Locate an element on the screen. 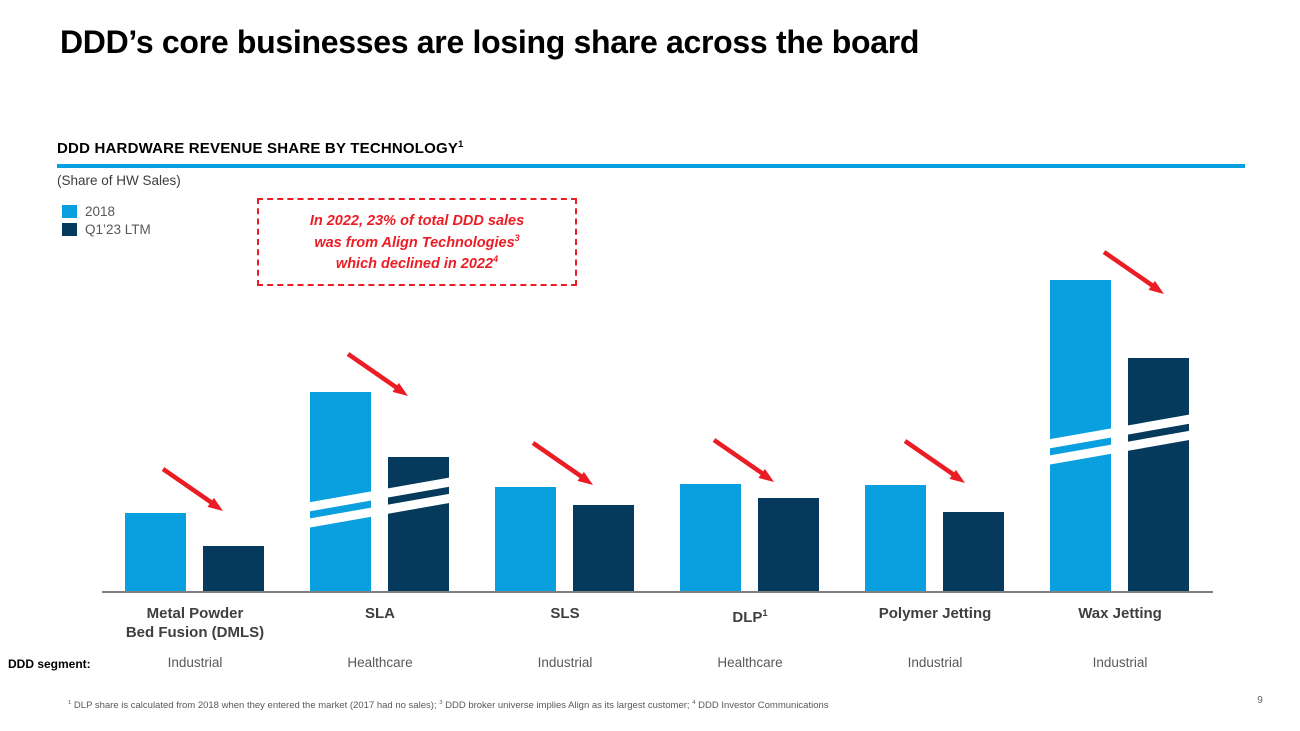 Image resolution: width=1300 pixels, height=731 pixels. callout-footnote-marker-4: 4 is located at coordinates (496, 258).